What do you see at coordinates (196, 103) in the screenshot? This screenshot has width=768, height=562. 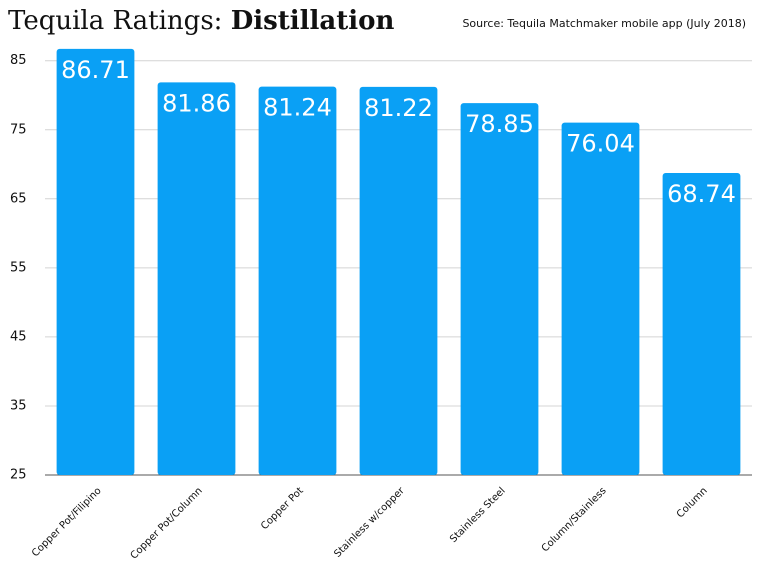 I see `value-label: 81.86` at bounding box center [196, 103].